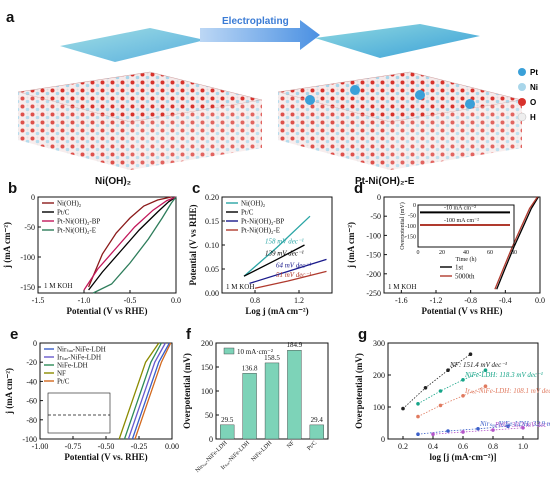 The height and width of the screenshot is (477, 550). What do you see at coordinates (72, 366) in the screenshot?
I see `legend-entry: NiFe-LDH` at bounding box center [72, 366].